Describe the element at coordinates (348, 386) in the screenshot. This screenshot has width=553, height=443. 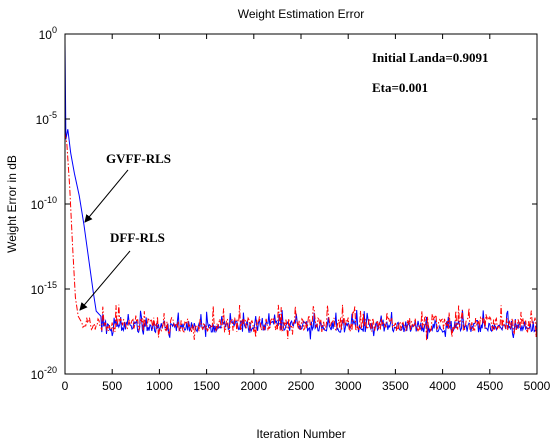
I see `x-tick-label: 3000` at that location.